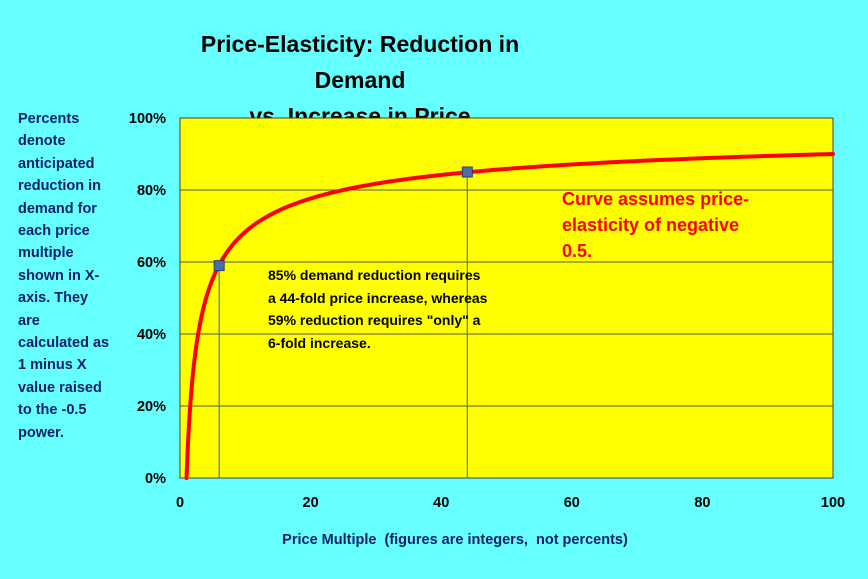  Describe the element at coordinates (572, 503) in the screenshot. I see `x-tick-label: 60` at that location.